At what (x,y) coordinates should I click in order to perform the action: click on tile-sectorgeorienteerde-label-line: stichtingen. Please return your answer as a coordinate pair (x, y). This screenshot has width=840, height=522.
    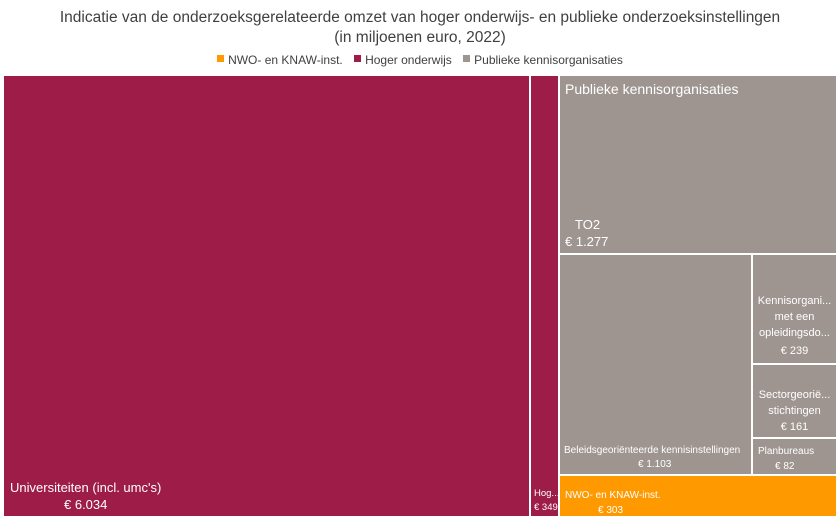
    Looking at the image, I should click on (794, 411).